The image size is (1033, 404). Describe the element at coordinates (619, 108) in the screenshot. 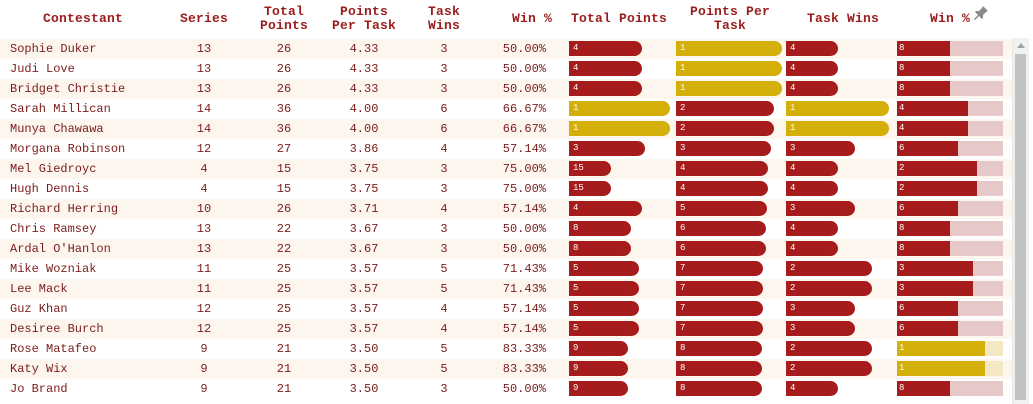

I see `total-points-bar: 1` at that location.